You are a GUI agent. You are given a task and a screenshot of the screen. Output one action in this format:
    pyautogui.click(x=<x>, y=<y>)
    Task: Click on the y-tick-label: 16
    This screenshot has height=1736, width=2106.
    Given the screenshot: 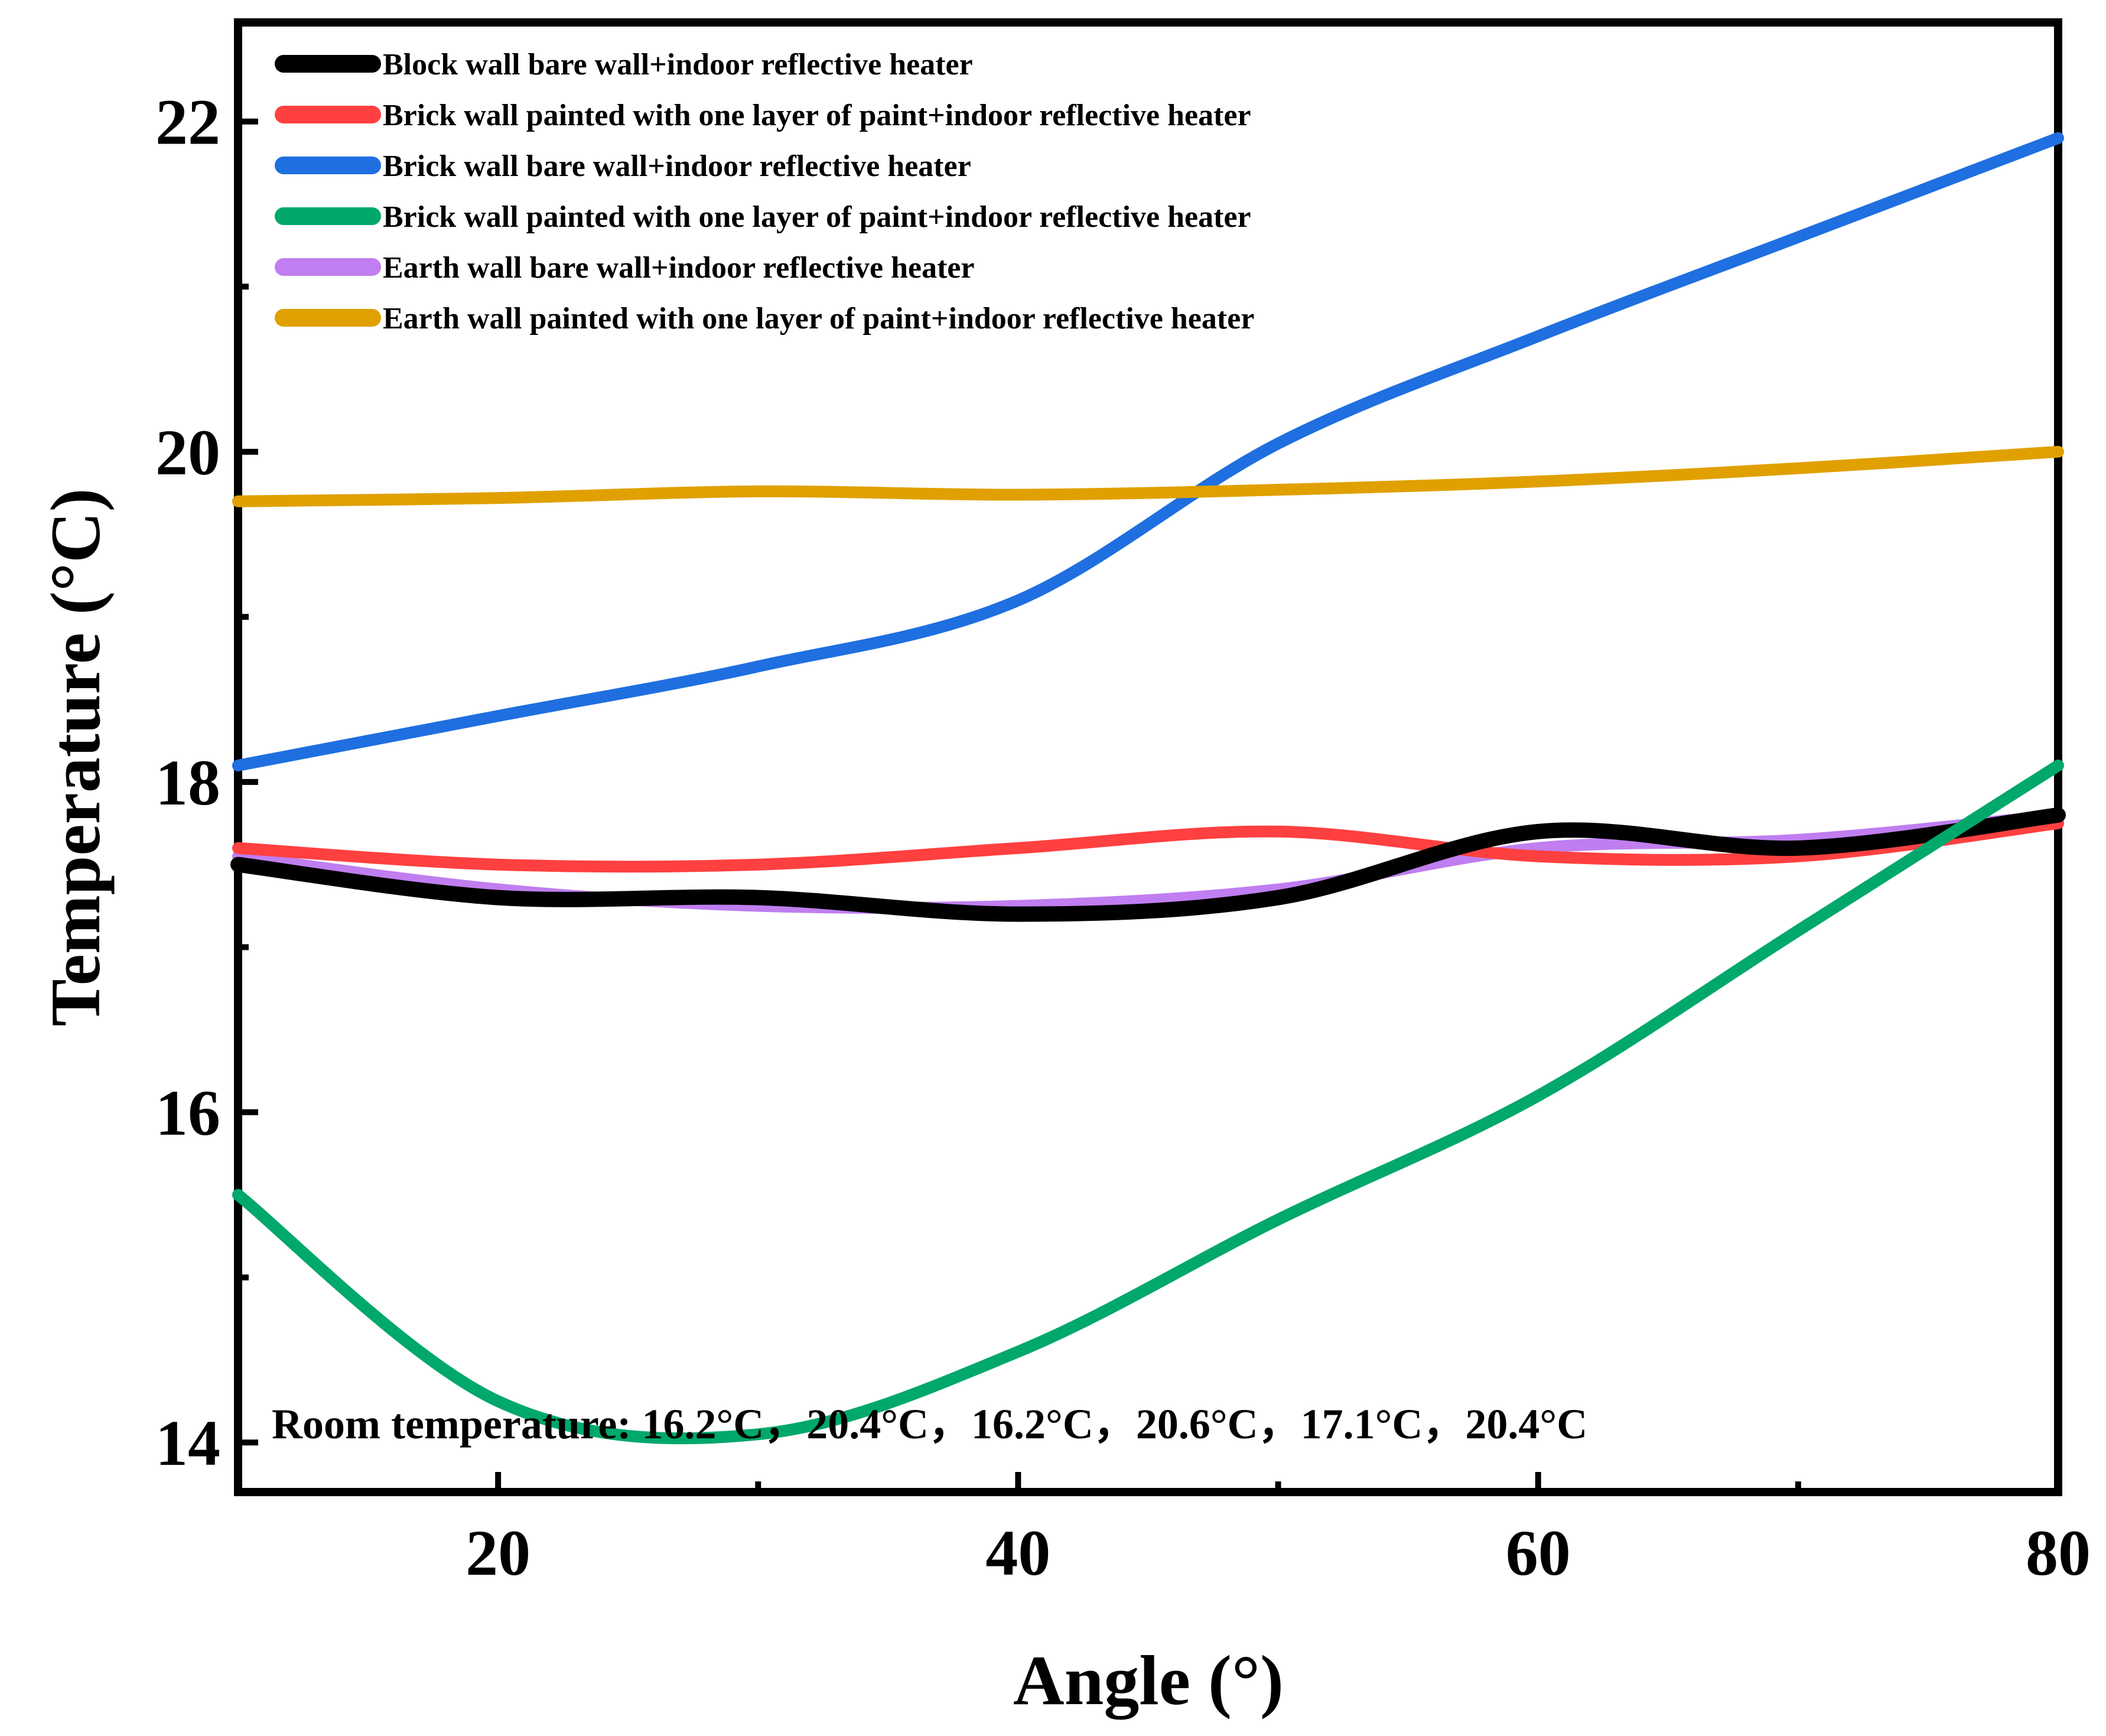 What is the action you would take?
    pyautogui.click(x=188, y=1113)
    